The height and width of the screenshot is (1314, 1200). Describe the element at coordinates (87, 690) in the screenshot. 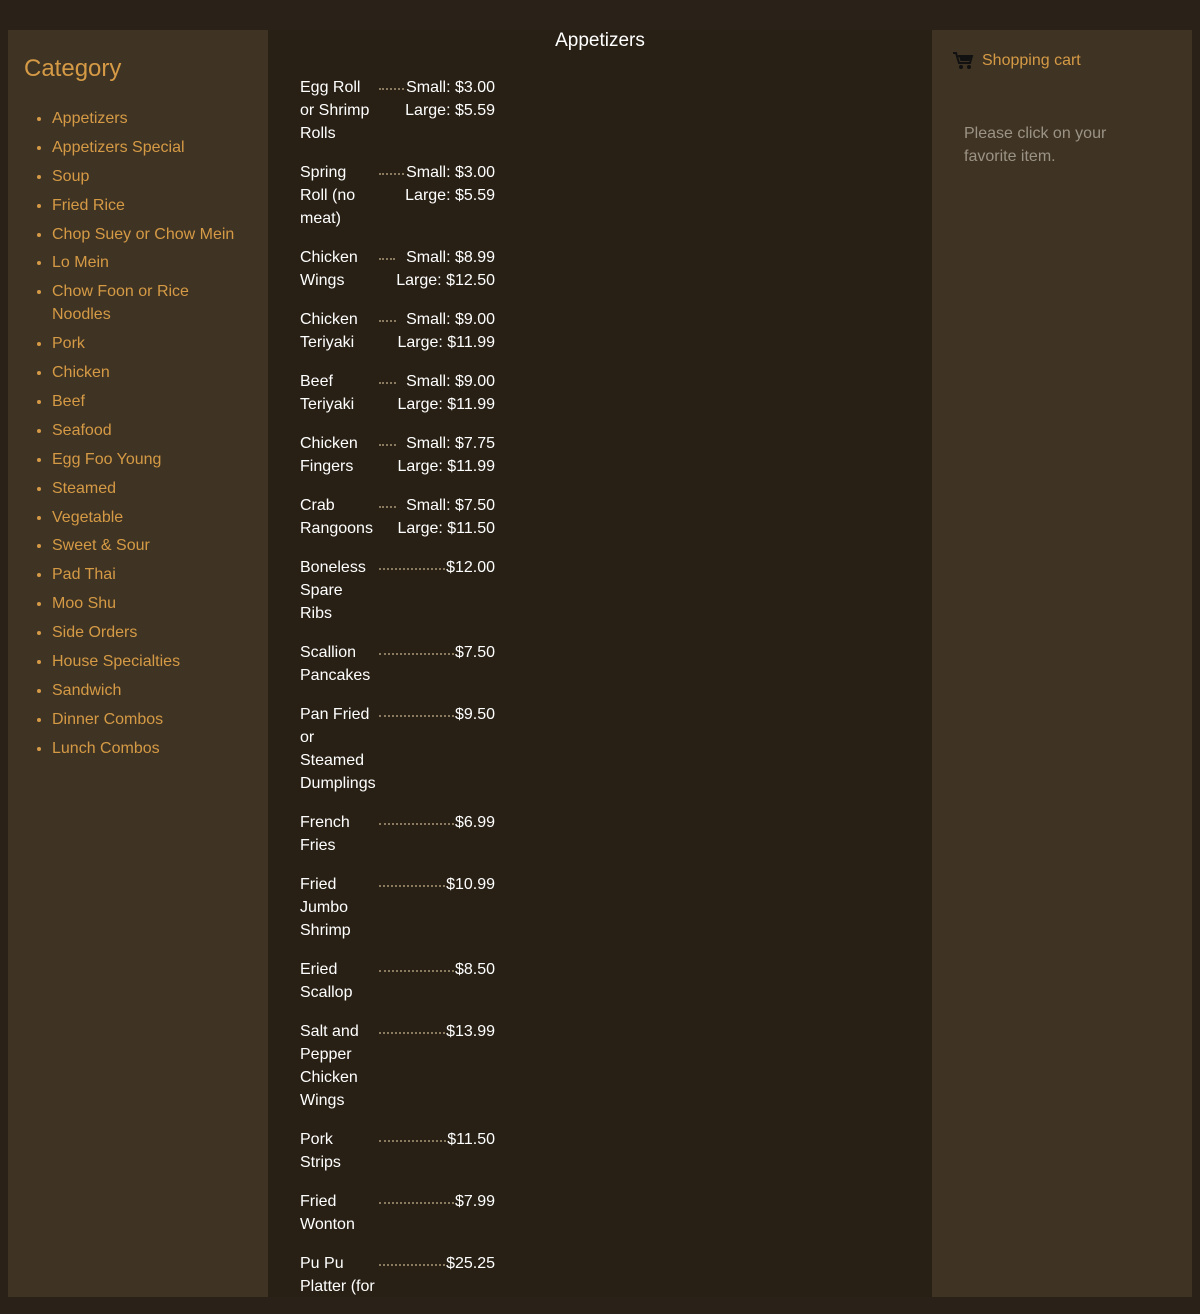

I see `category-link: Sandwich` at that location.